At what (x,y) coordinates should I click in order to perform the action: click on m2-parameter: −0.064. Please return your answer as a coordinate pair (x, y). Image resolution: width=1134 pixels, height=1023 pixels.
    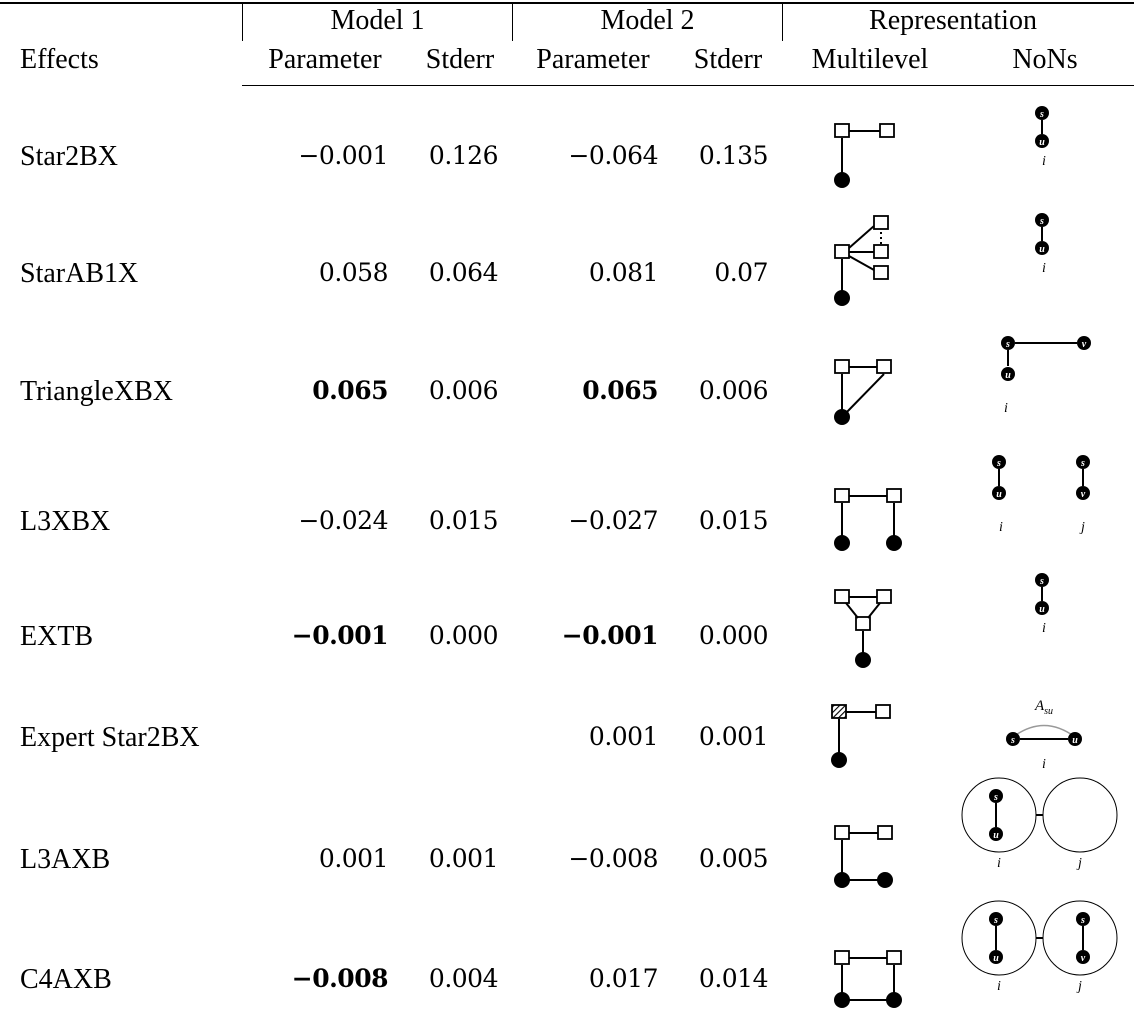
    Looking at the image, I should click on (613, 155).